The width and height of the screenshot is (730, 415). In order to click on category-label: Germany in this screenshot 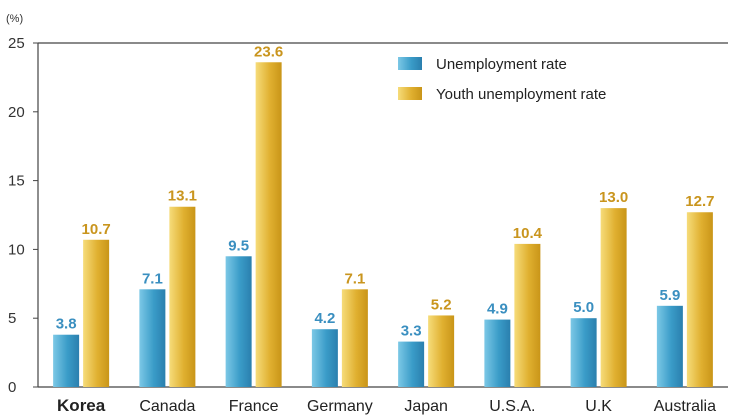, I will do `click(340, 406)`.